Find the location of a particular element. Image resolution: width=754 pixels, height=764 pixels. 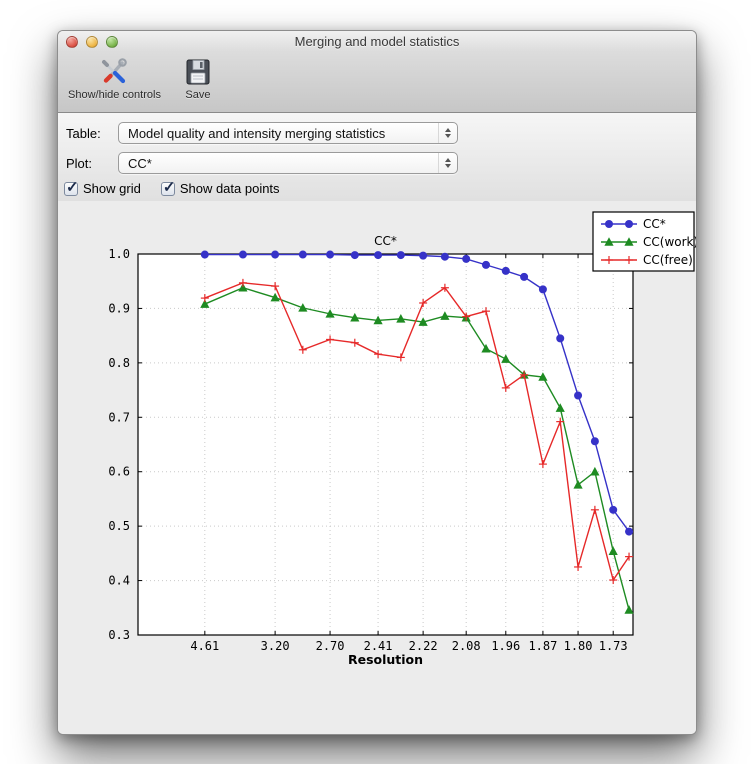

x-axis-label: Resolution is located at coordinates (385, 659).